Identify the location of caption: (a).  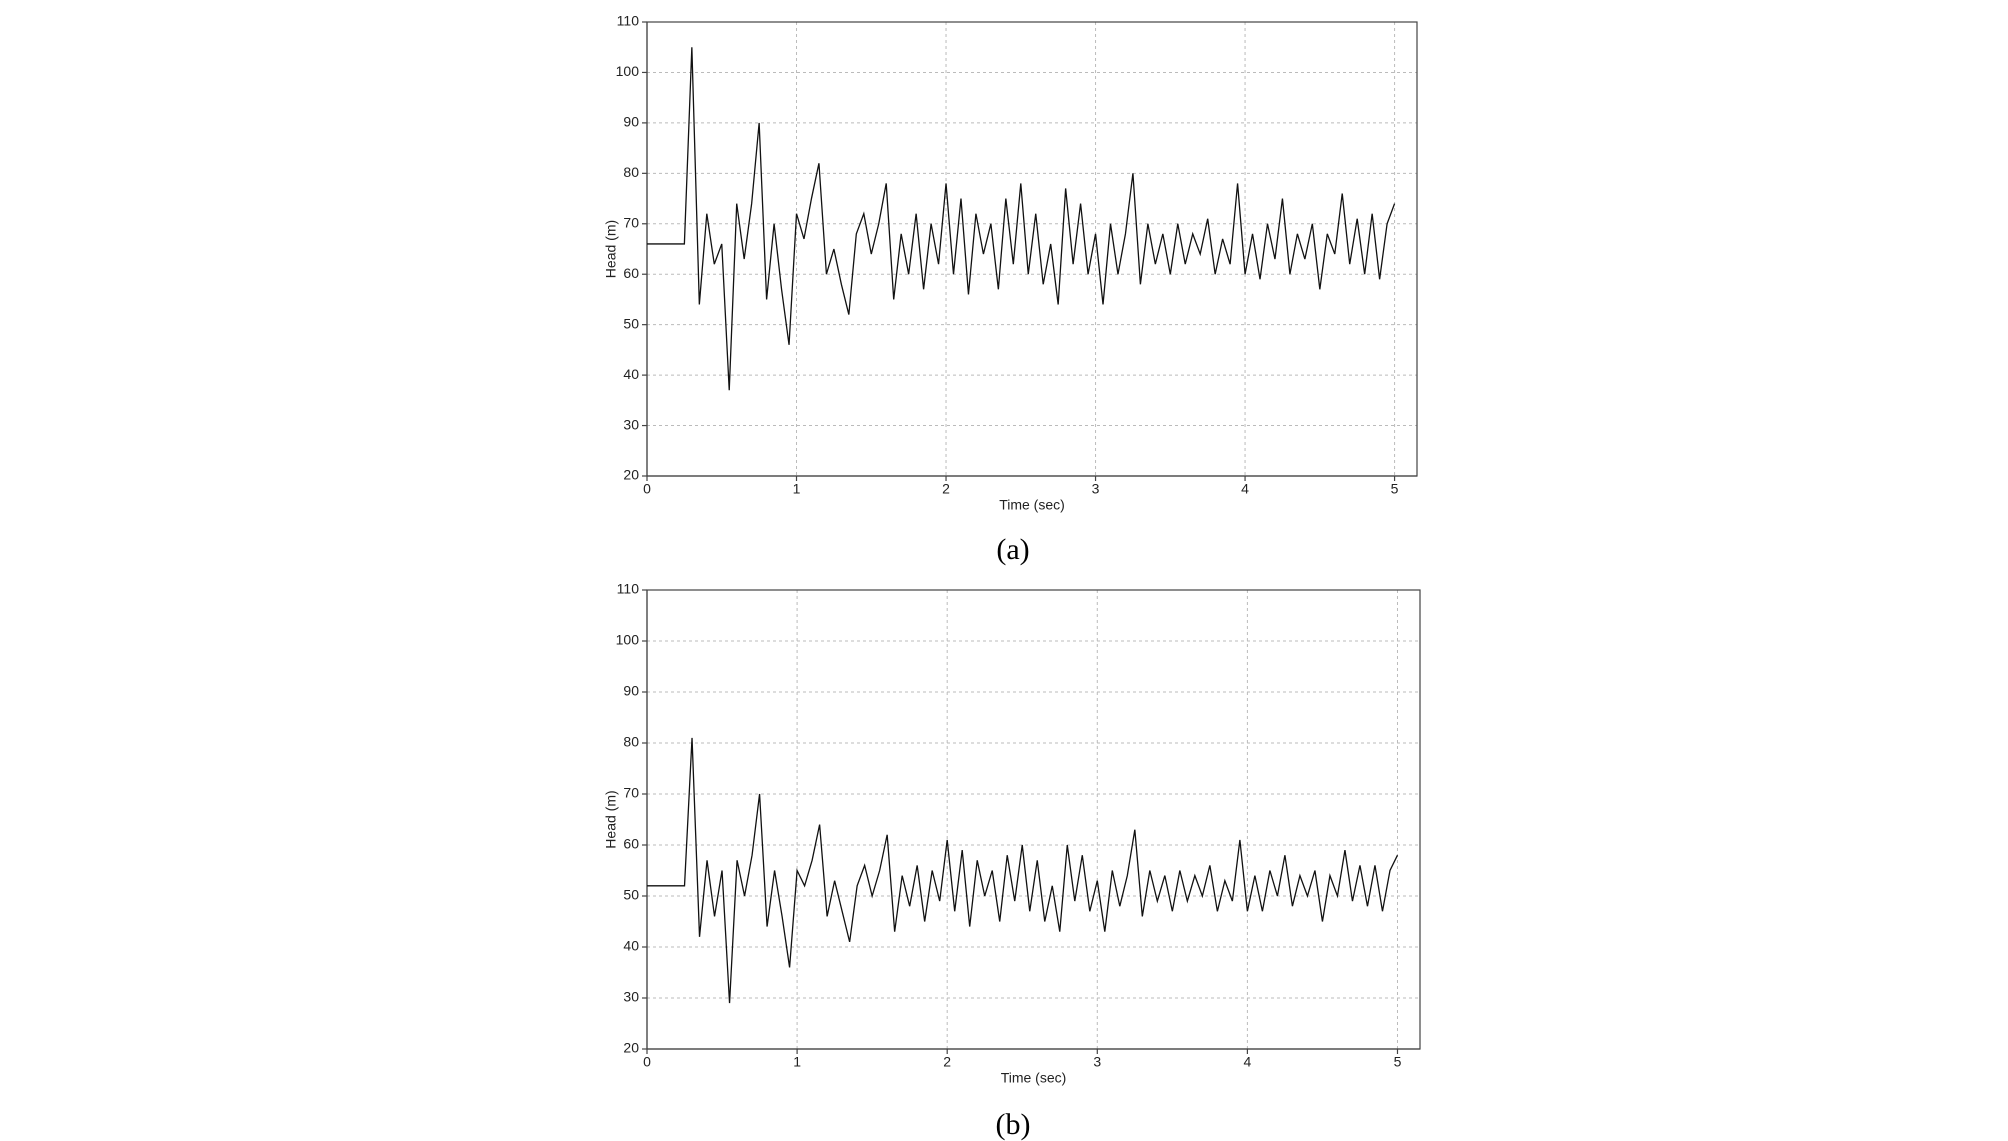
(1012, 549).